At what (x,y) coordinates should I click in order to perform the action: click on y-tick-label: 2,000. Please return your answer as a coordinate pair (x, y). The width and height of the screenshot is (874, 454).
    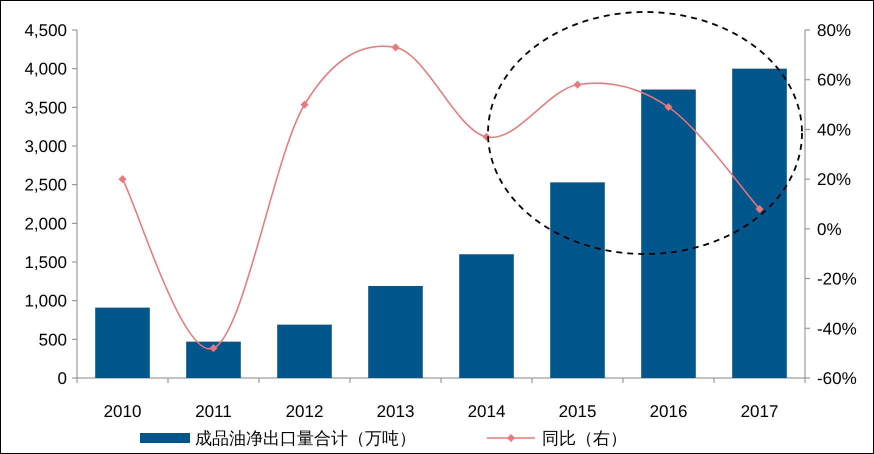
    Looking at the image, I should click on (45, 224).